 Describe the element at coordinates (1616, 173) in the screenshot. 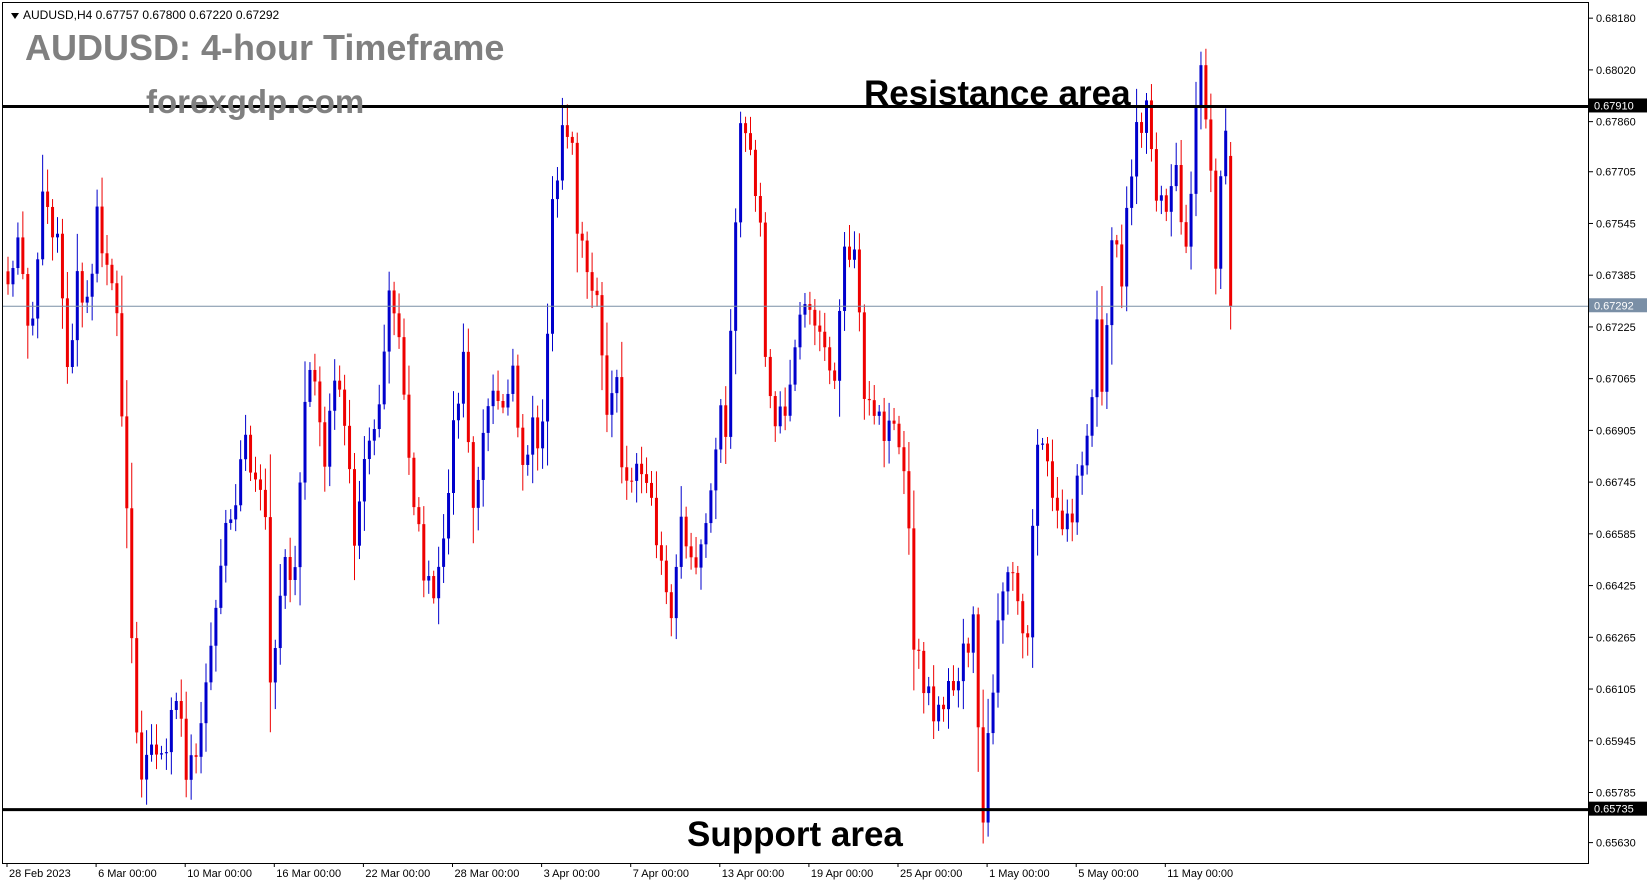

I see `price-tick-label: 0.67705` at that location.